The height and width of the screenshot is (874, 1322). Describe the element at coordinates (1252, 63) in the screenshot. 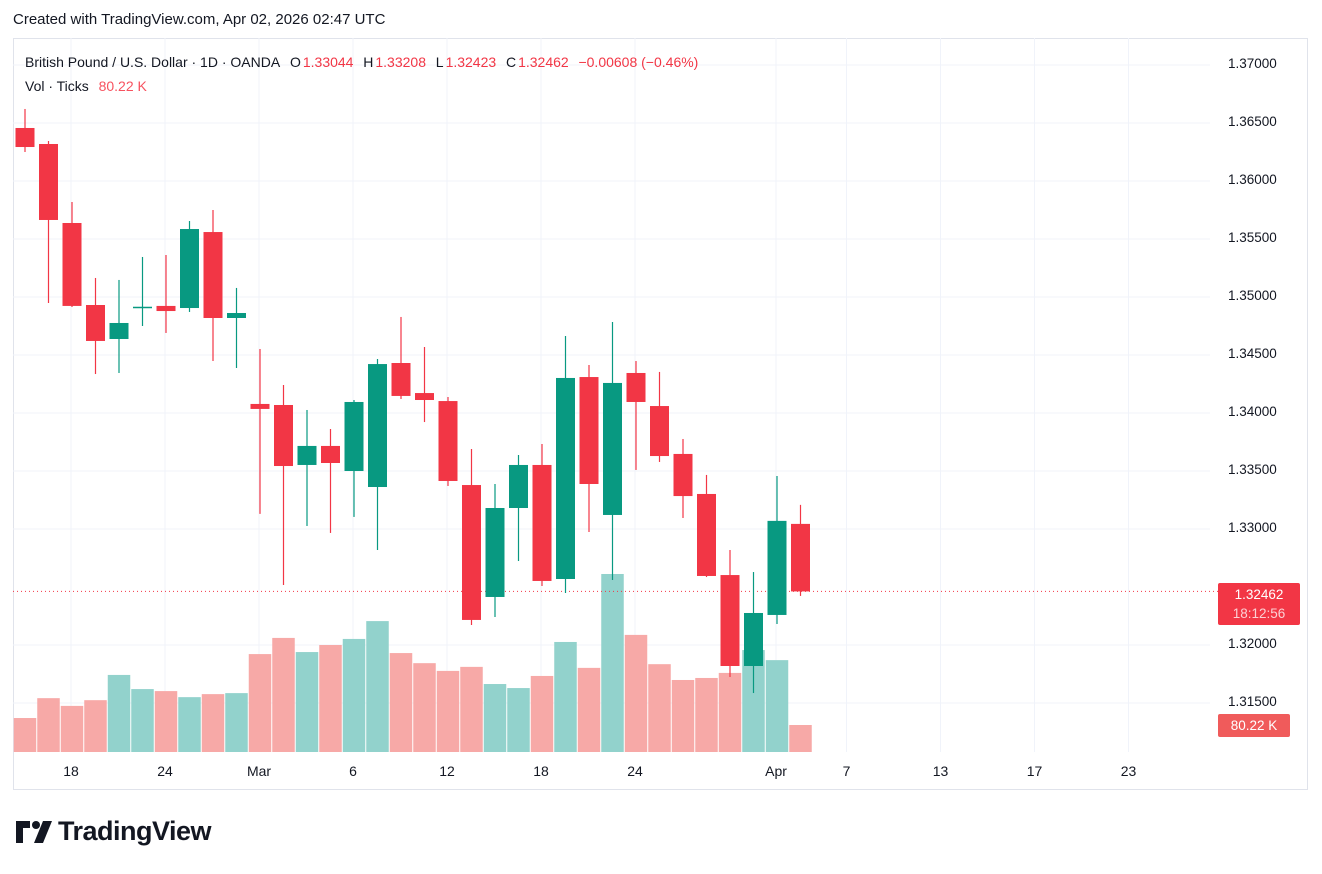

I see `price-tick-label: 1.37000` at that location.